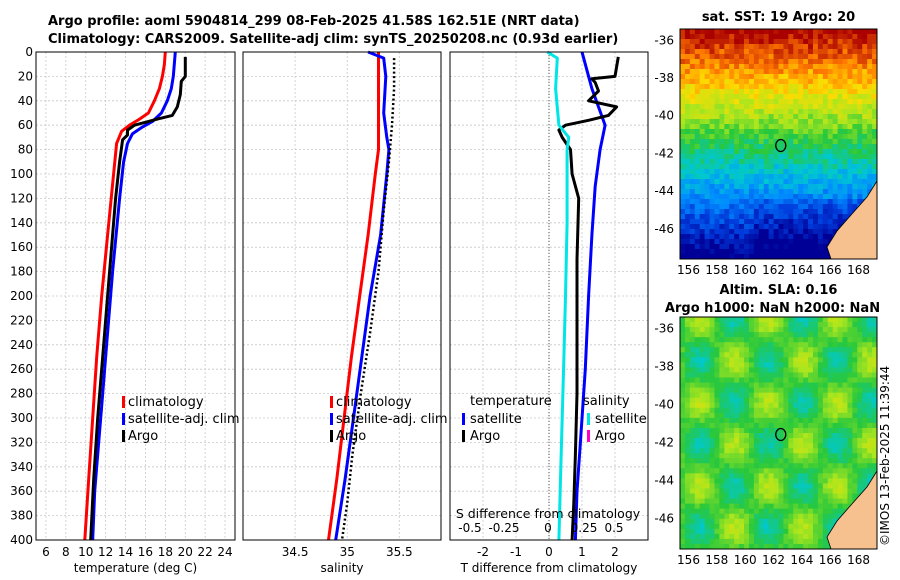 This screenshot has width=900, height=580. Describe the element at coordinates (664, 481) in the screenshot. I see `lat-tick-label: -44` at that location.